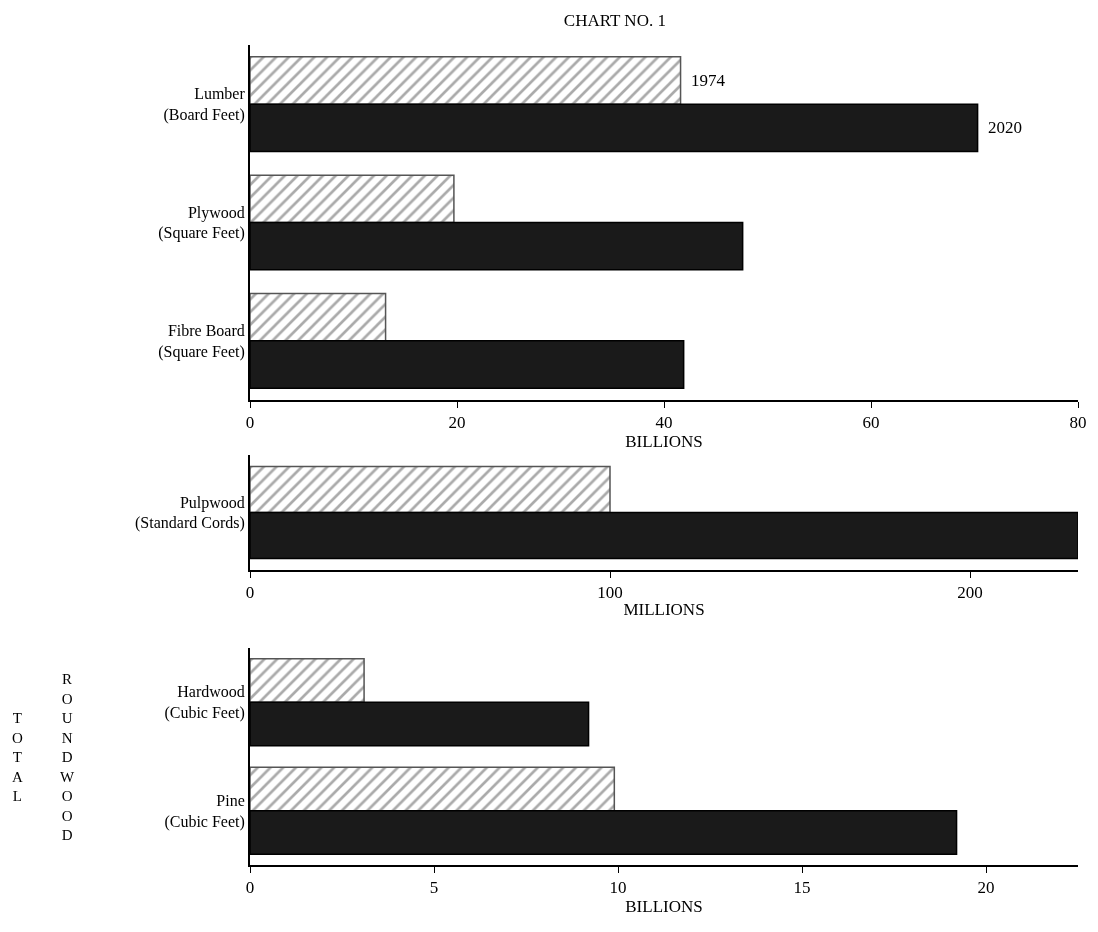  What do you see at coordinates (970, 593) in the screenshot?
I see `x-tick-label: 200` at bounding box center [970, 593].